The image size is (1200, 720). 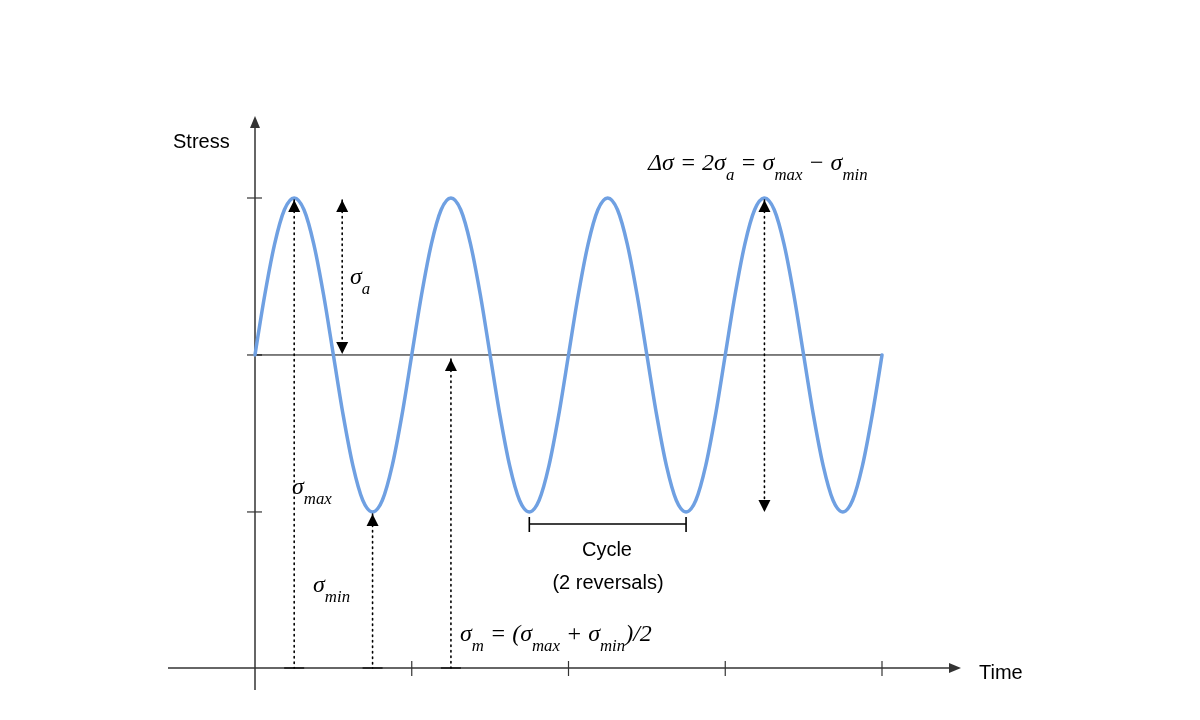 I want to click on annotation: σ$_{max}$, so click(x=312, y=490).